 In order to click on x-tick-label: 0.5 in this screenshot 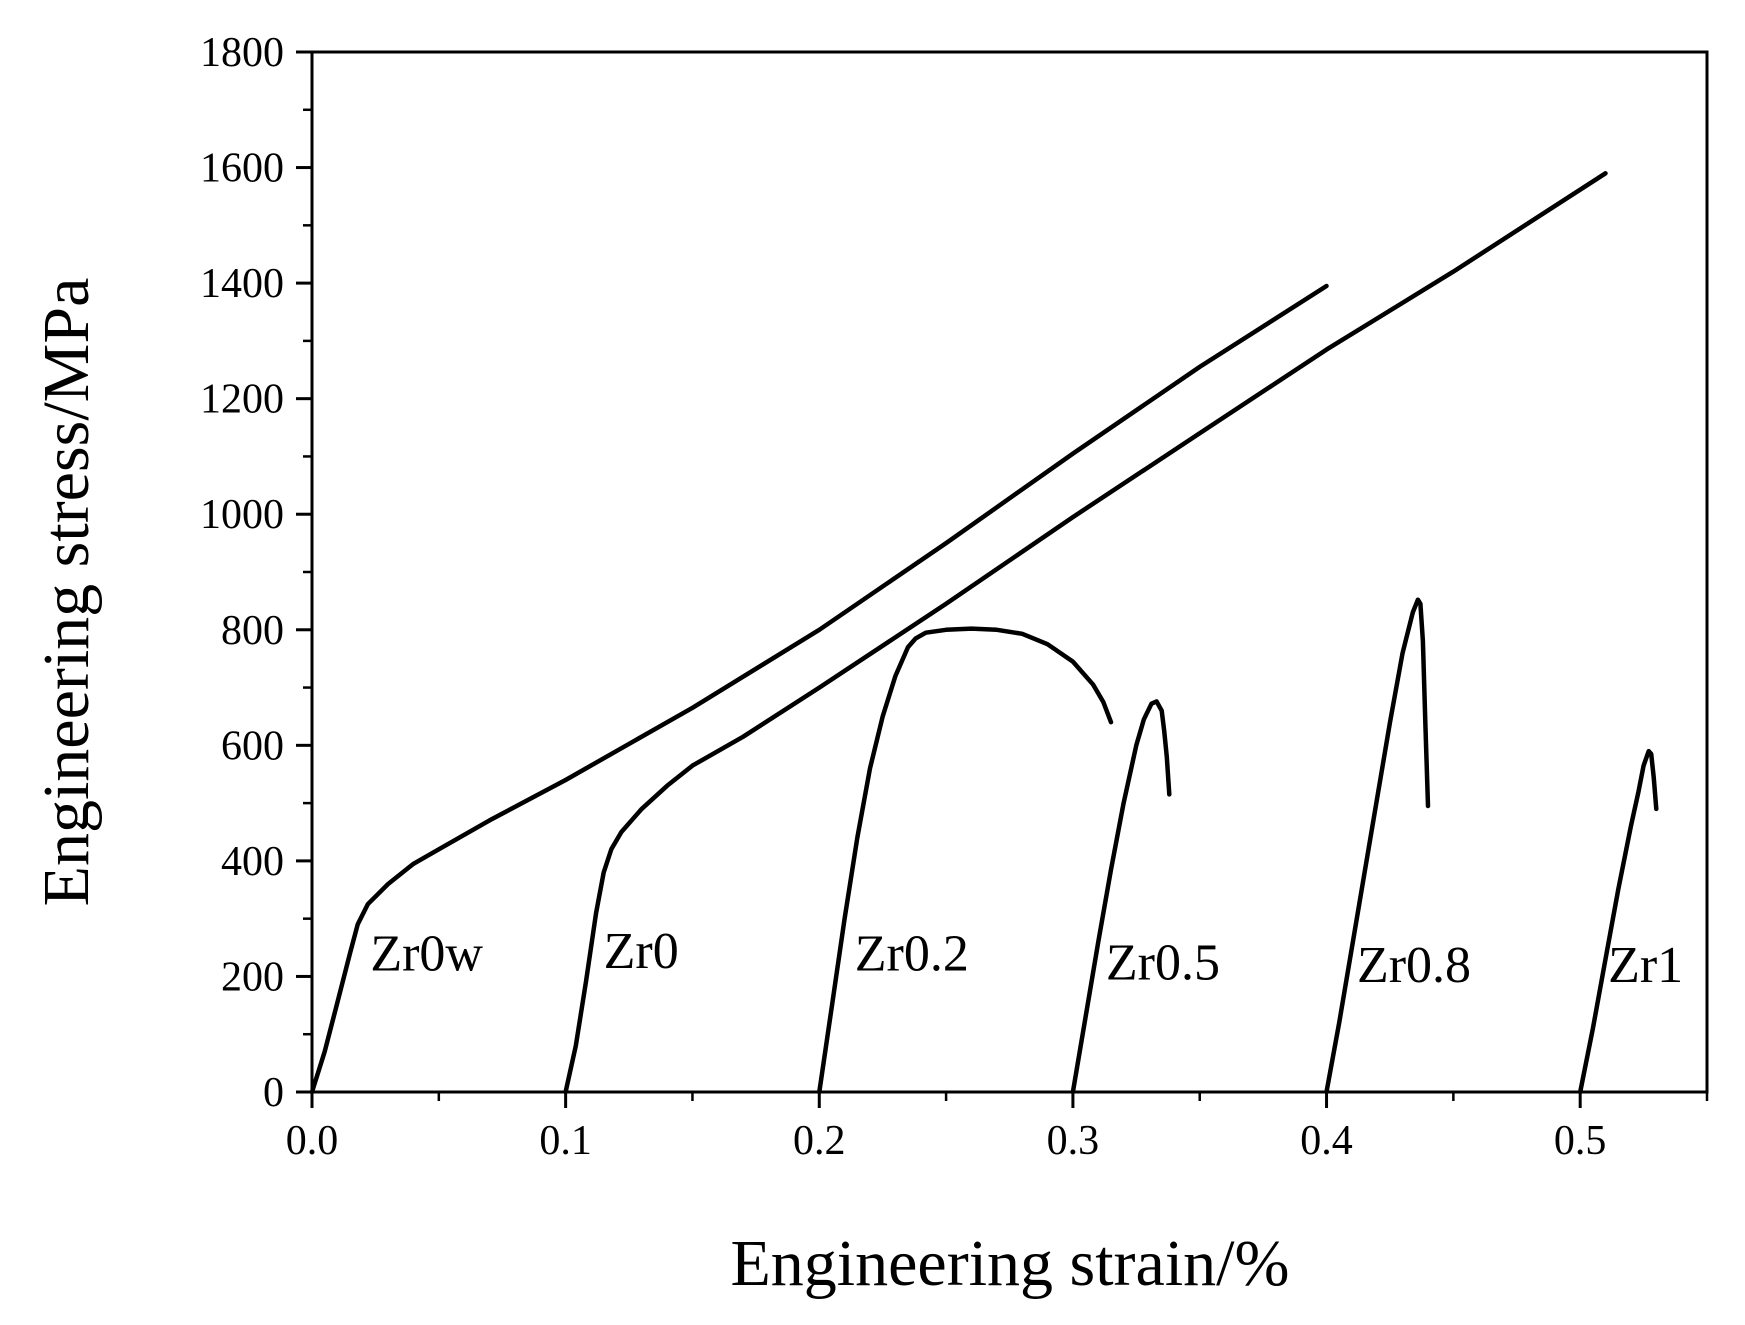, I will do `click(1580, 1141)`.